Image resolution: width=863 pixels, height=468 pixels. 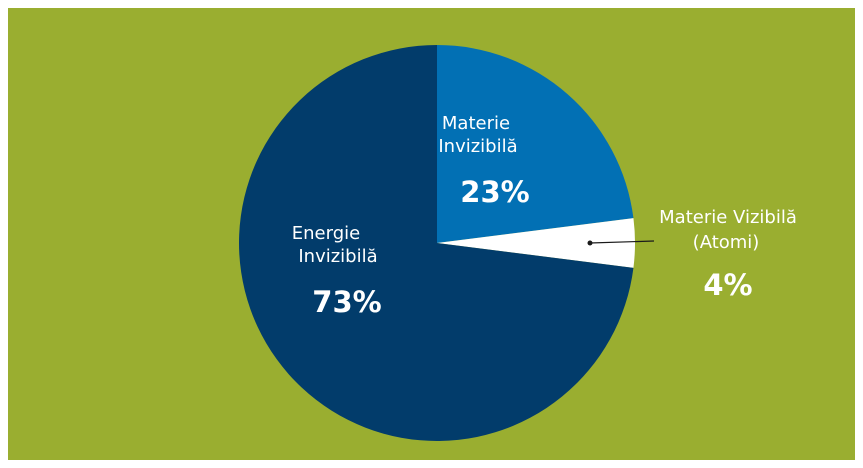 What do you see at coordinates (346, 302) in the screenshot?
I see `value-energie: 73%` at bounding box center [346, 302].